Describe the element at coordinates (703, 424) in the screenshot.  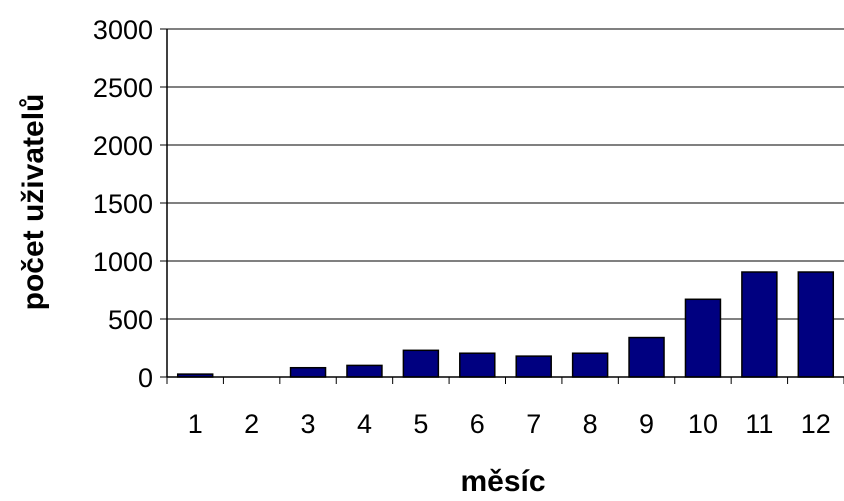
I see `x-tick-label: 10` at that location.